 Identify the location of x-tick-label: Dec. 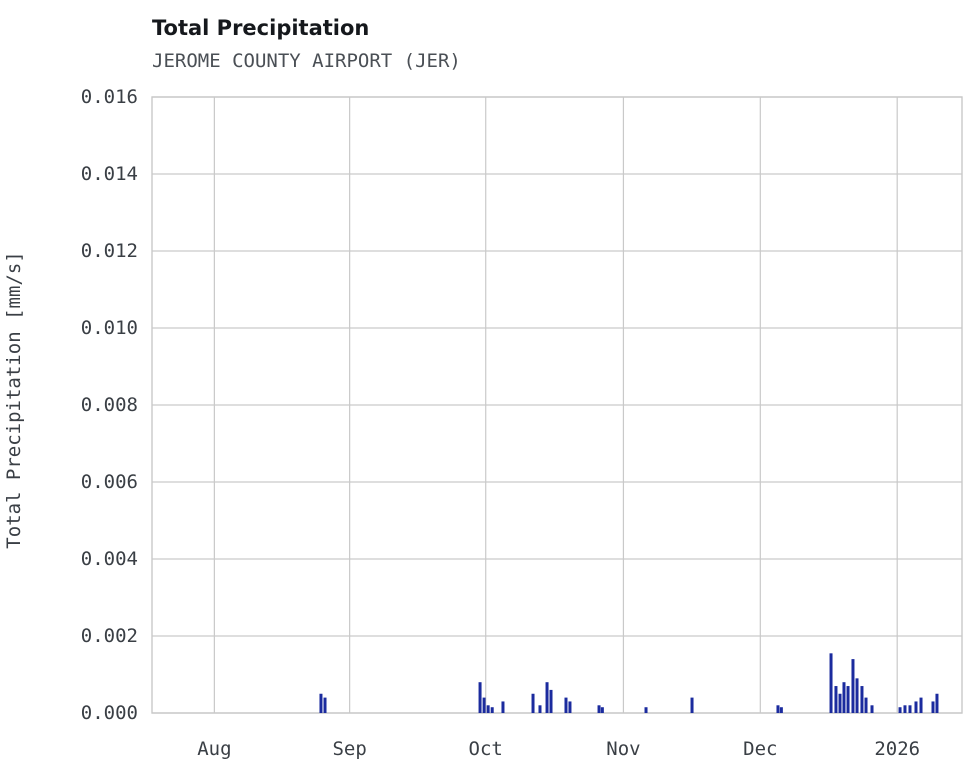
(760, 749).